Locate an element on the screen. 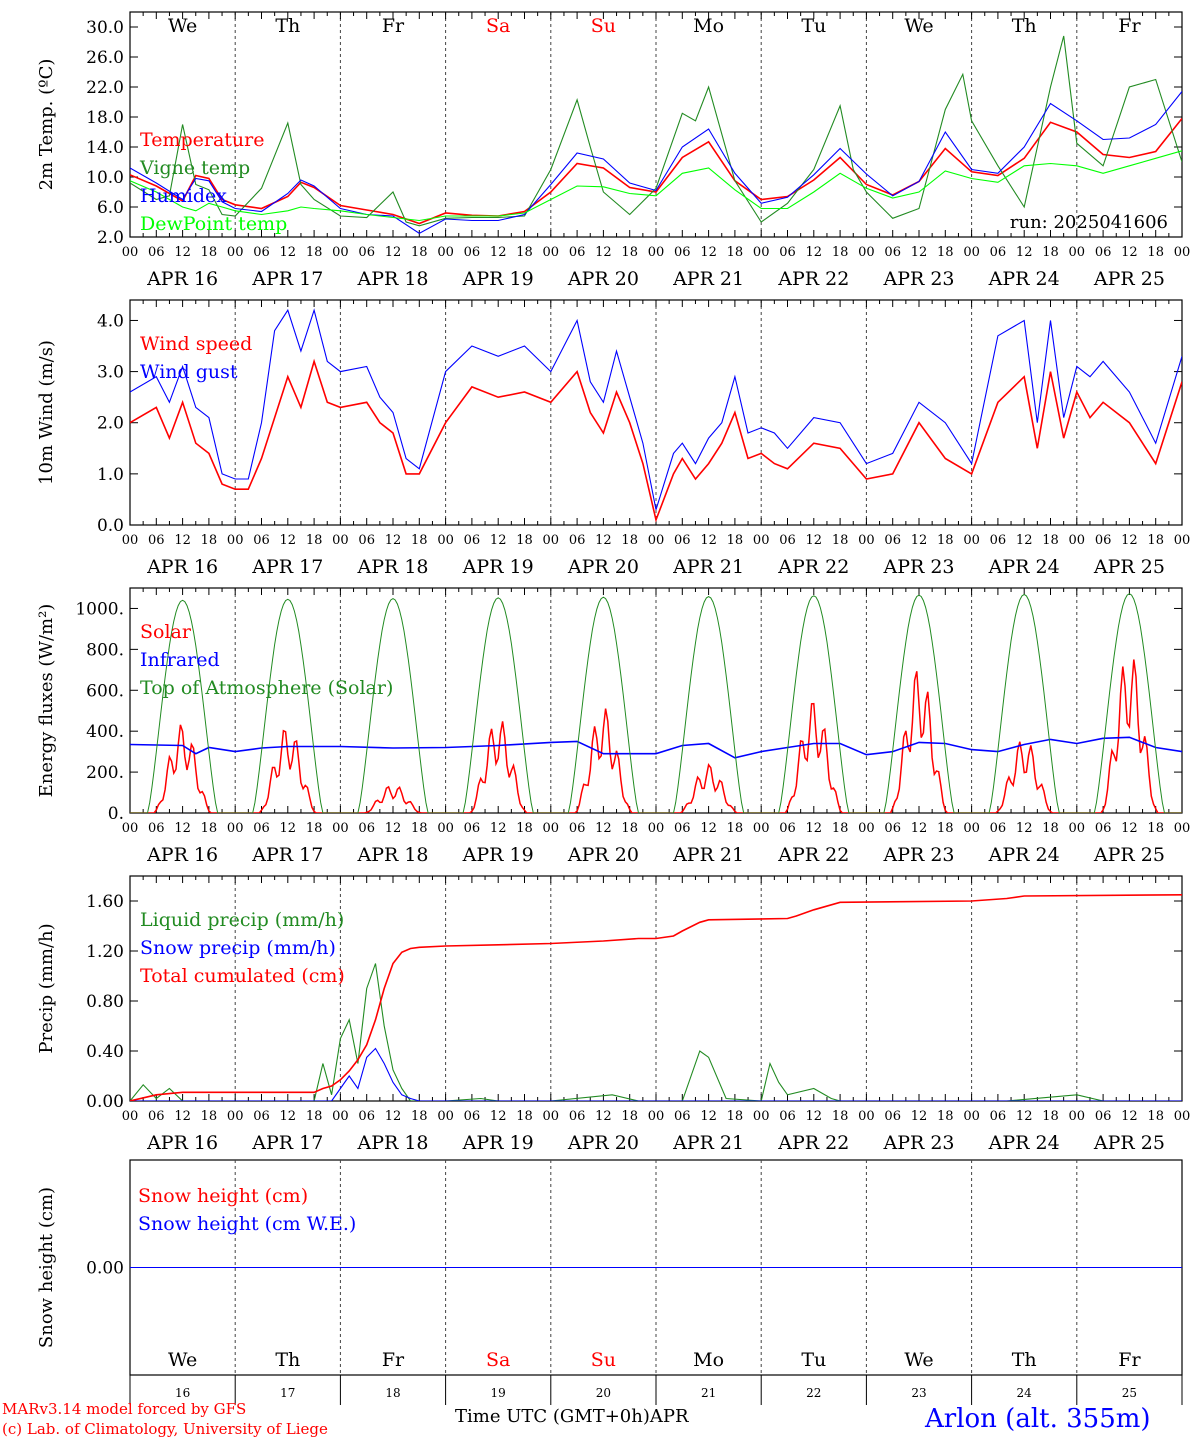  legend-entry: Liquid precip (mm/h) is located at coordinates (242, 920).